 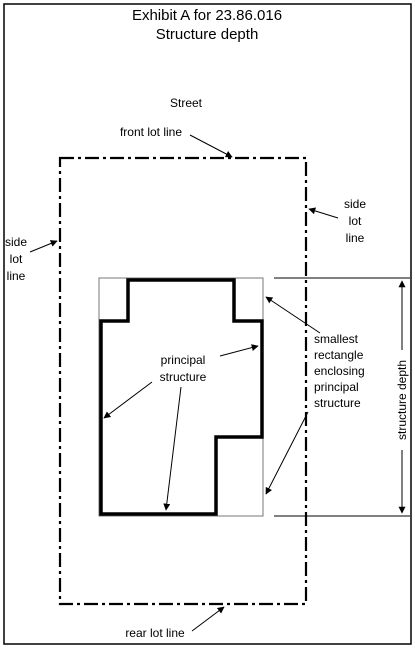 I want to click on structure-depth-label-background, so click(x=402, y=400).